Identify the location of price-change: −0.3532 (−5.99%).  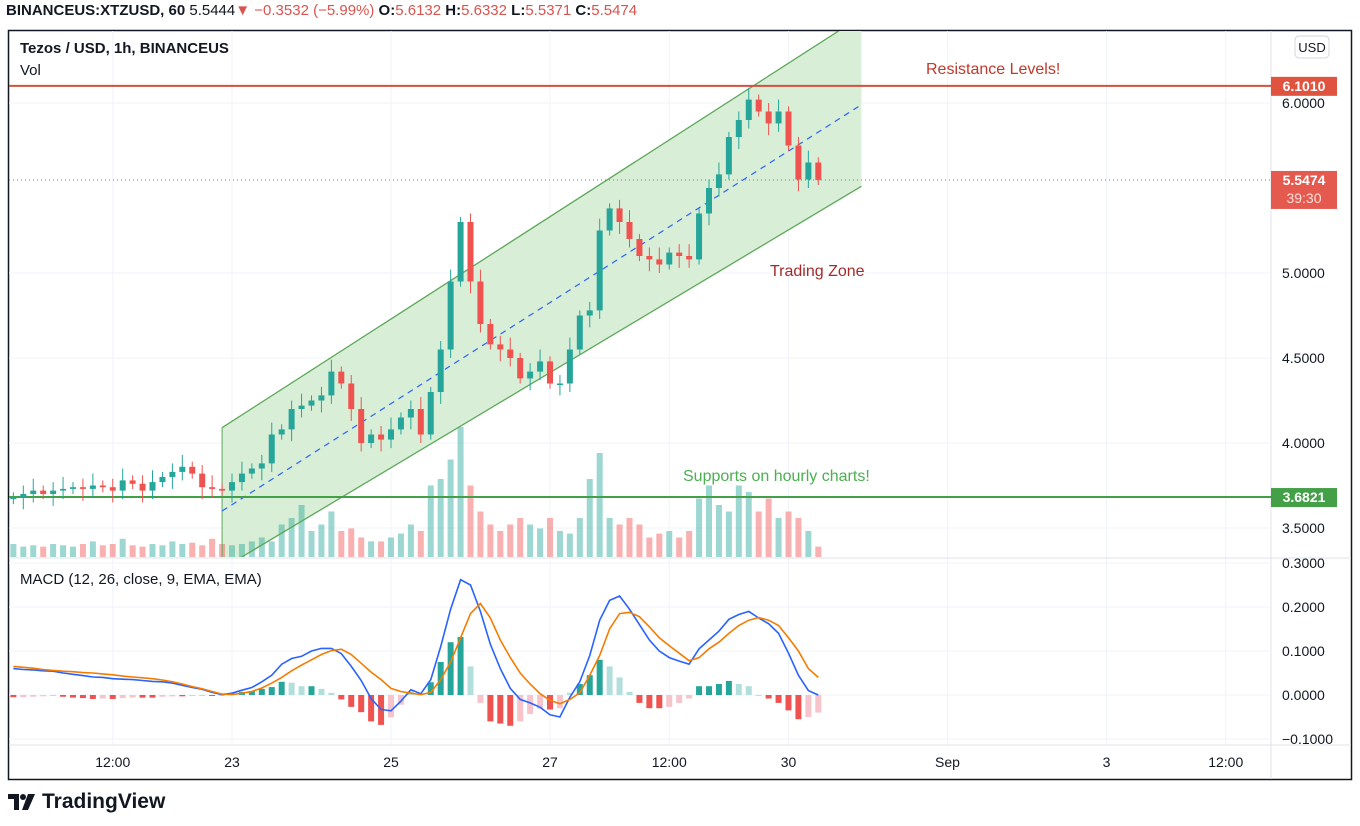
(314, 10).